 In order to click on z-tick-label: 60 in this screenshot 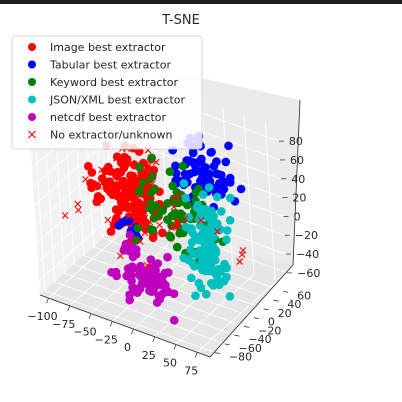, I will do `click(297, 160)`.